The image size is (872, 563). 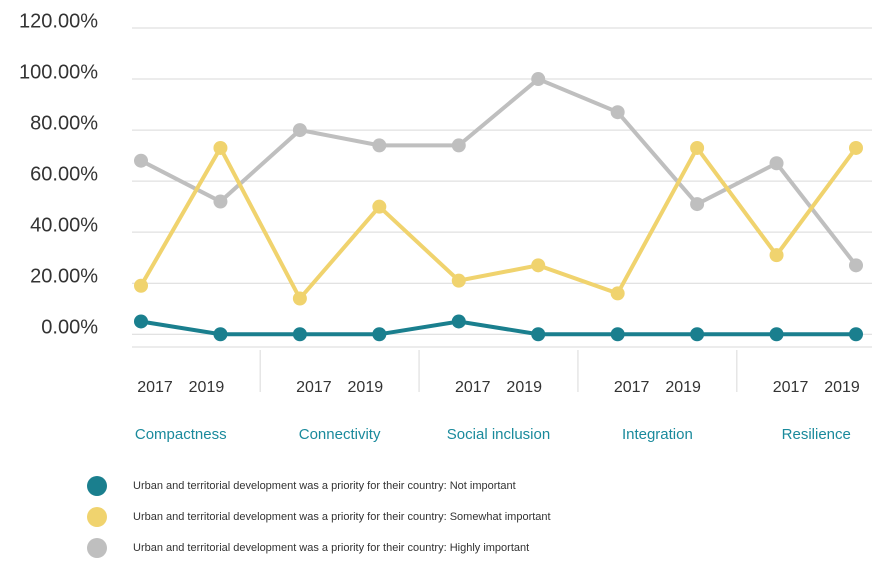 I want to click on y-tick-label: 60.00%, so click(x=64, y=174).